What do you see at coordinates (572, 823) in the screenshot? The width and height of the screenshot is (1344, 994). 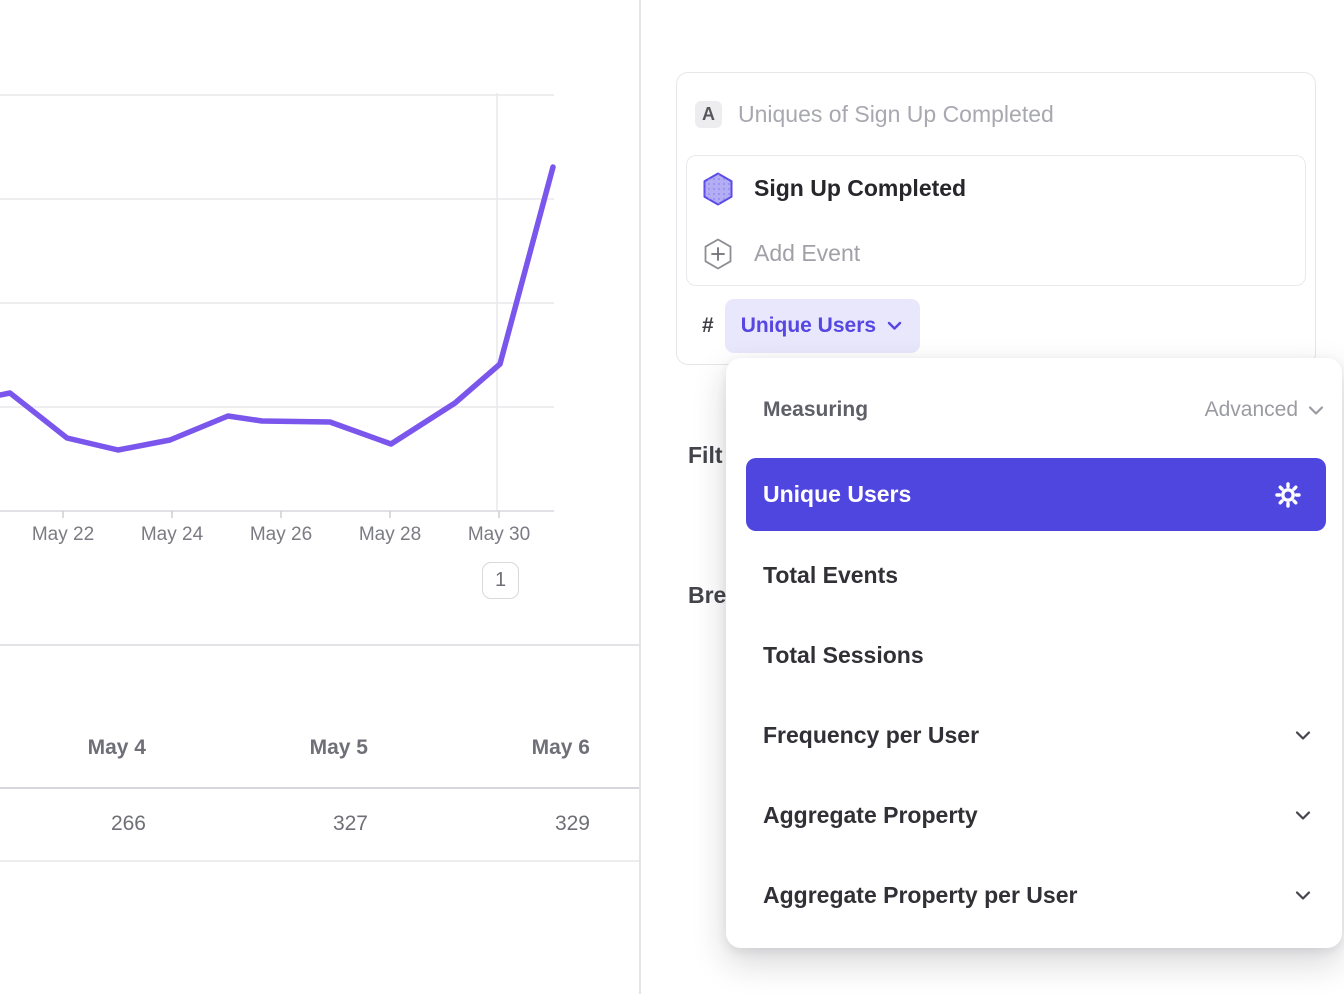 I see `table-value-cell: 329` at bounding box center [572, 823].